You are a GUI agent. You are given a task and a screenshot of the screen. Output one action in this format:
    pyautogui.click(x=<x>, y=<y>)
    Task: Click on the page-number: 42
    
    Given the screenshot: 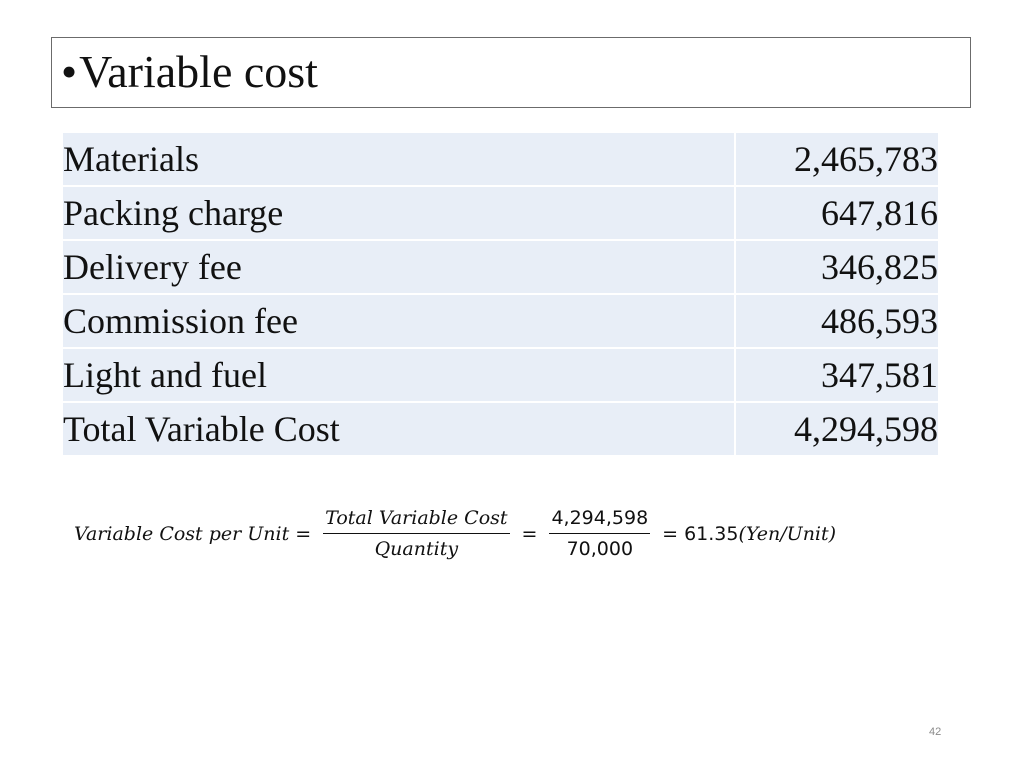 What is the action you would take?
    pyautogui.click(x=935, y=732)
    